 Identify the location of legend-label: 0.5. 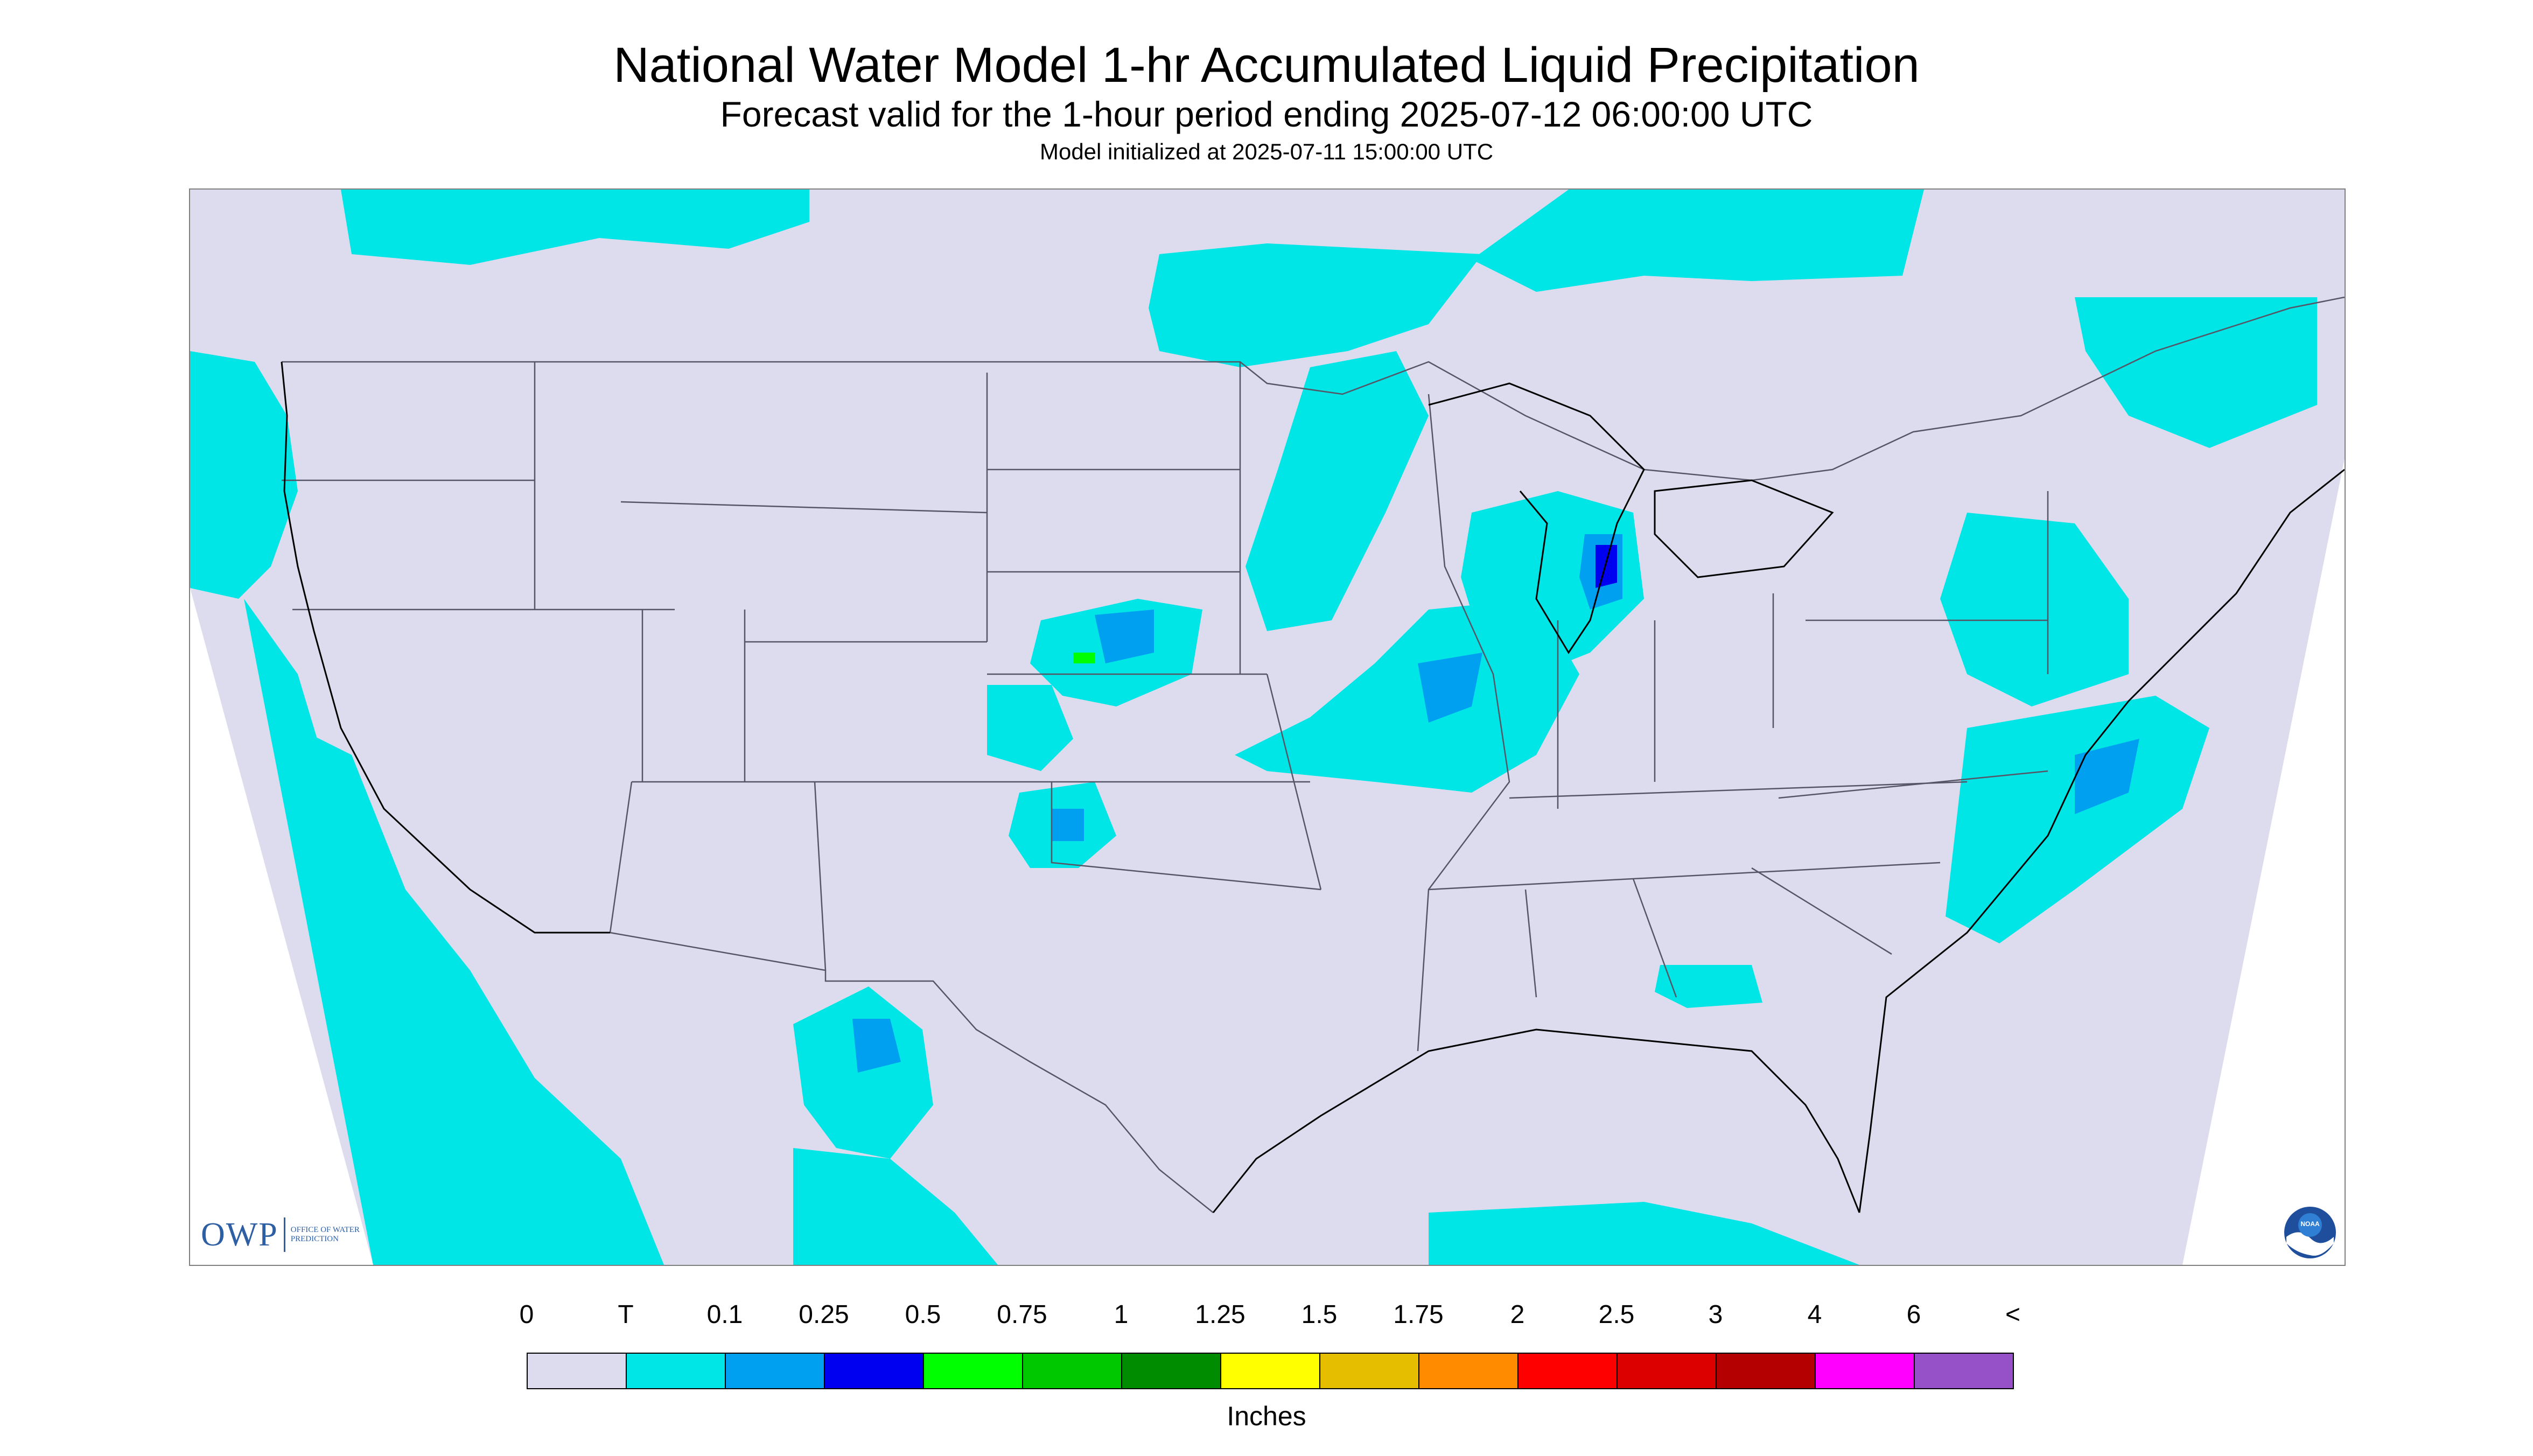
(923, 1314).